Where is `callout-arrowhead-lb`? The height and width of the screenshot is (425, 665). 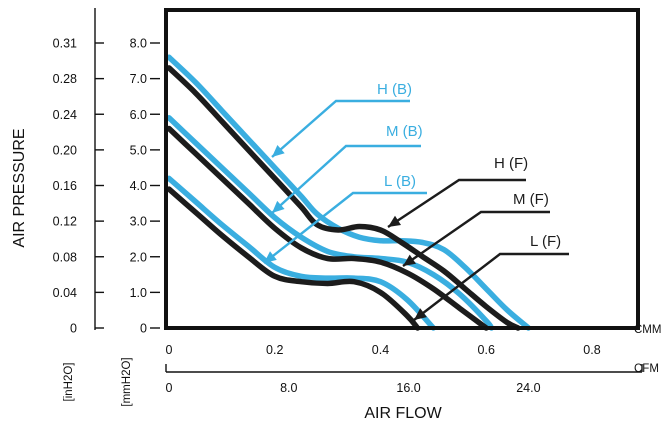 callout-arrowhead-lb is located at coordinates (270, 257).